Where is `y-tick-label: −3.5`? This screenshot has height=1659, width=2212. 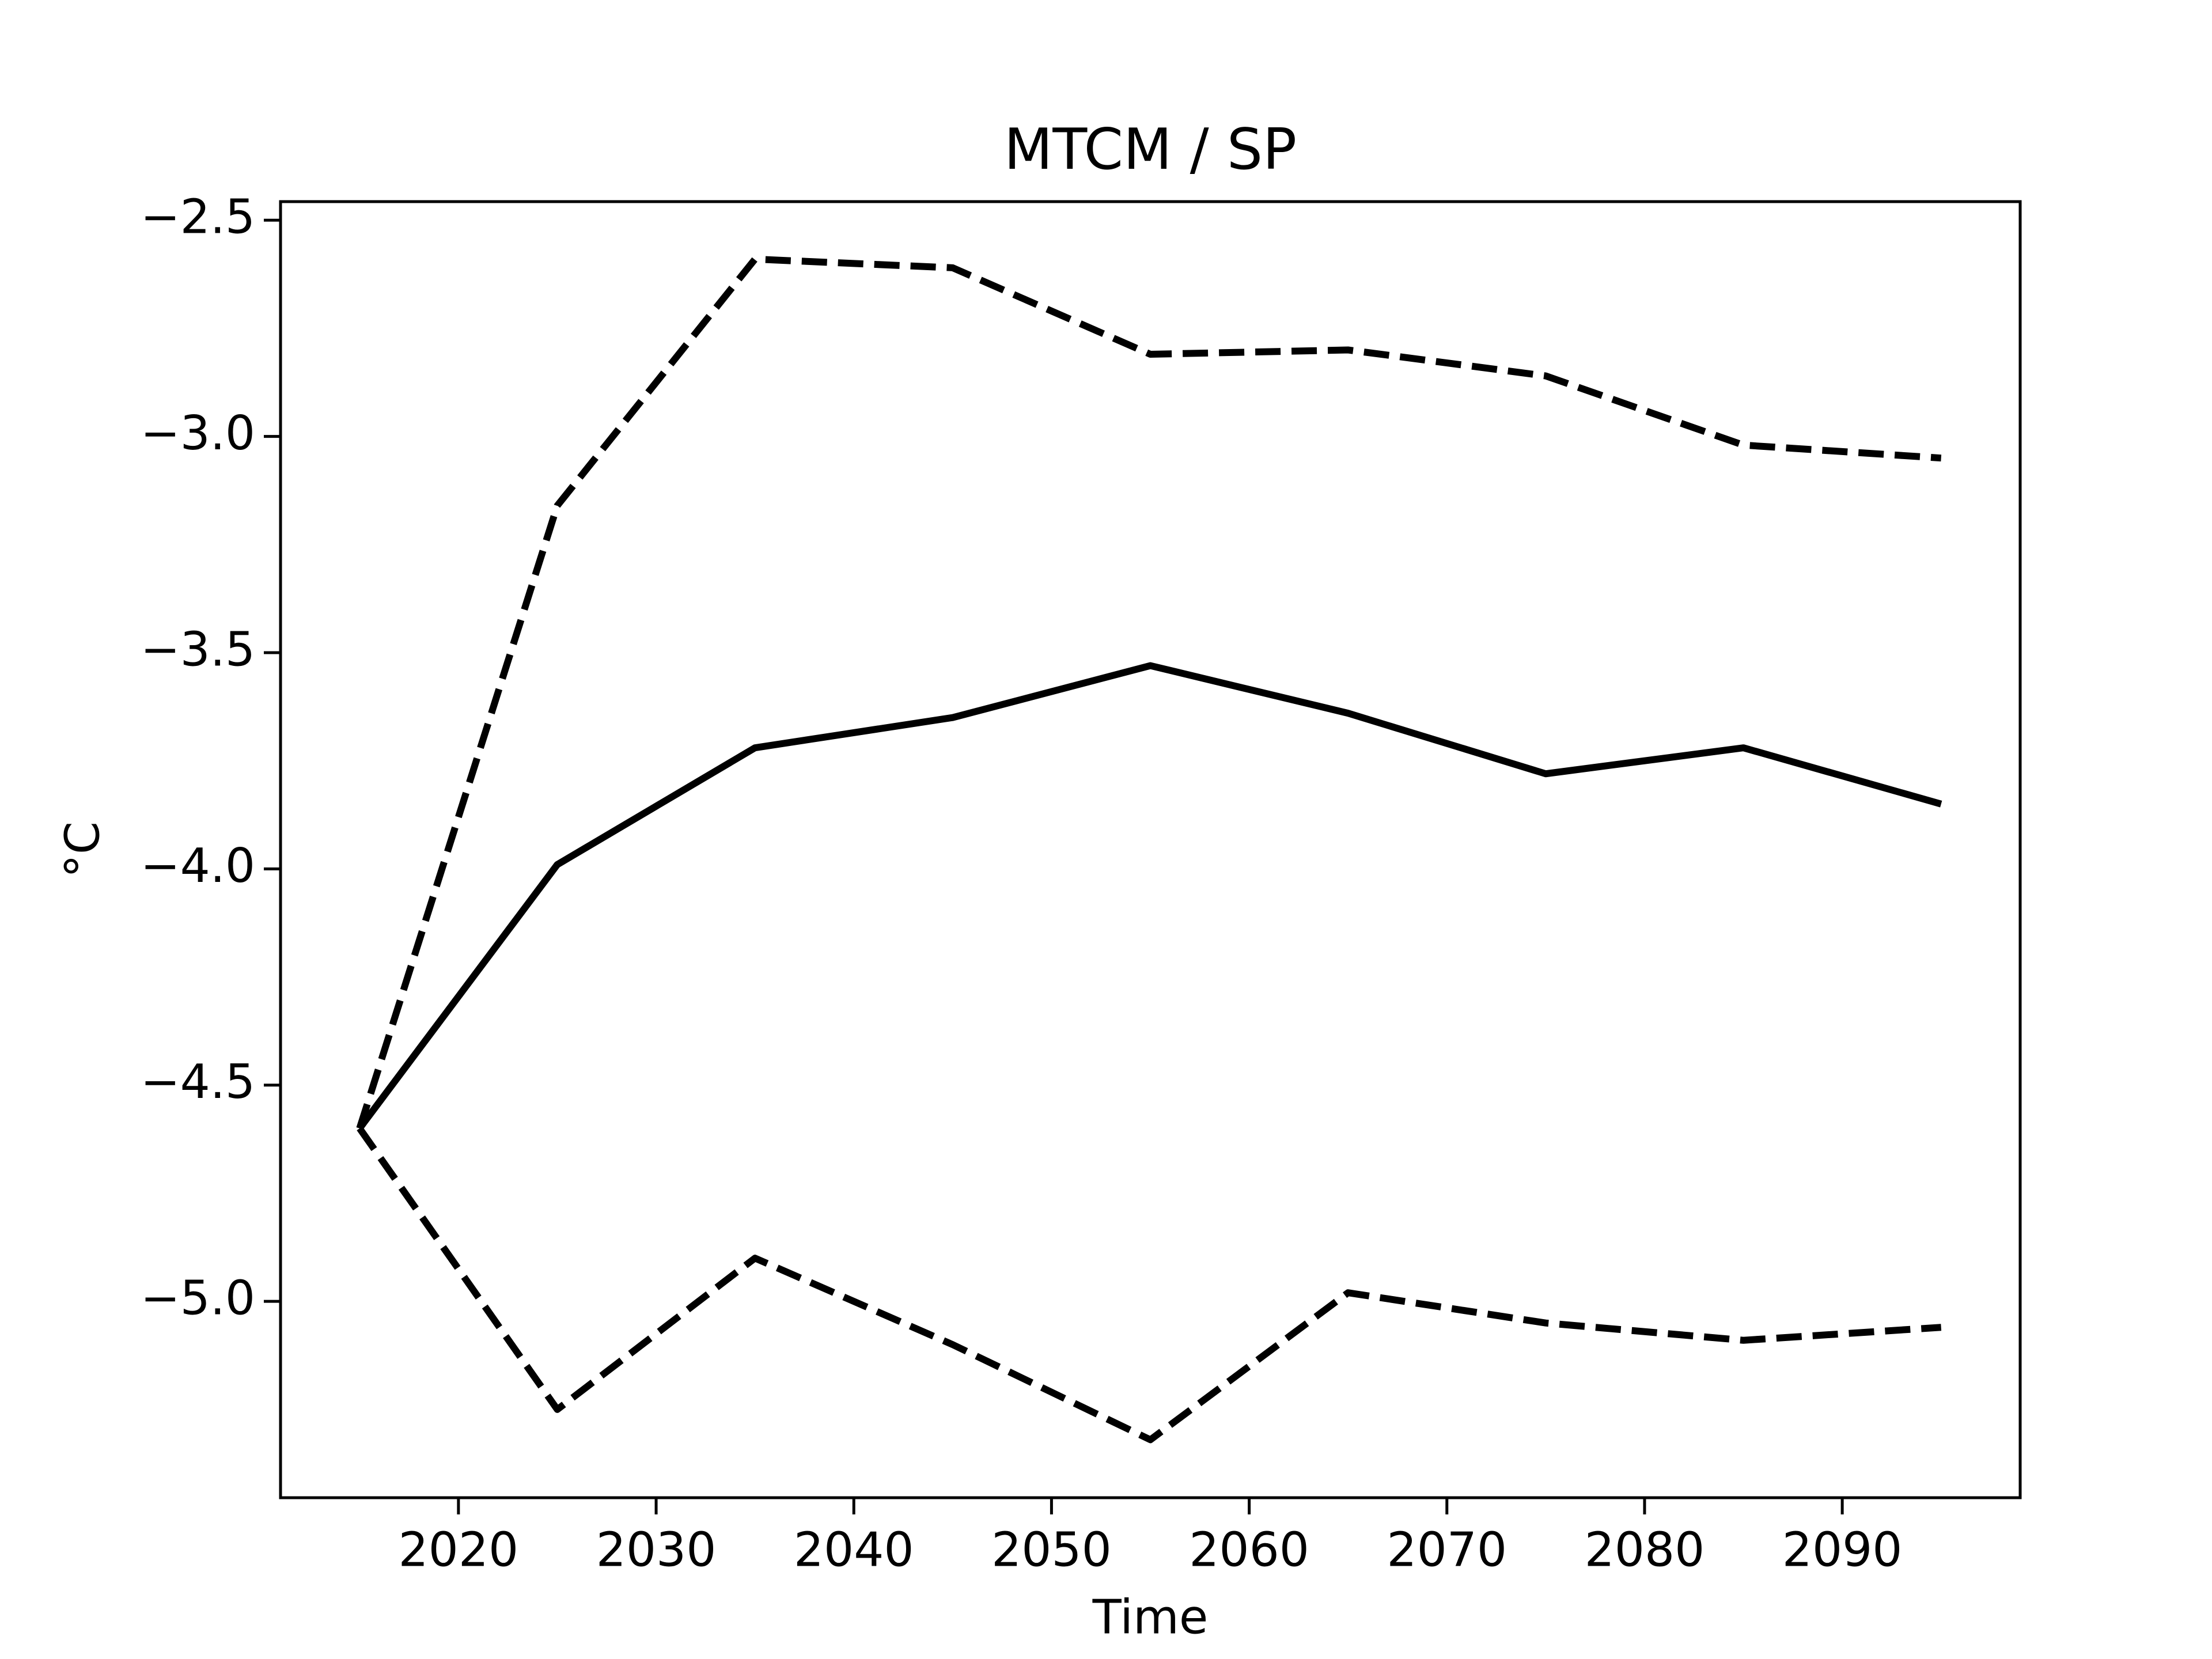
y-tick-label: −3.5 is located at coordinates (198, 649).